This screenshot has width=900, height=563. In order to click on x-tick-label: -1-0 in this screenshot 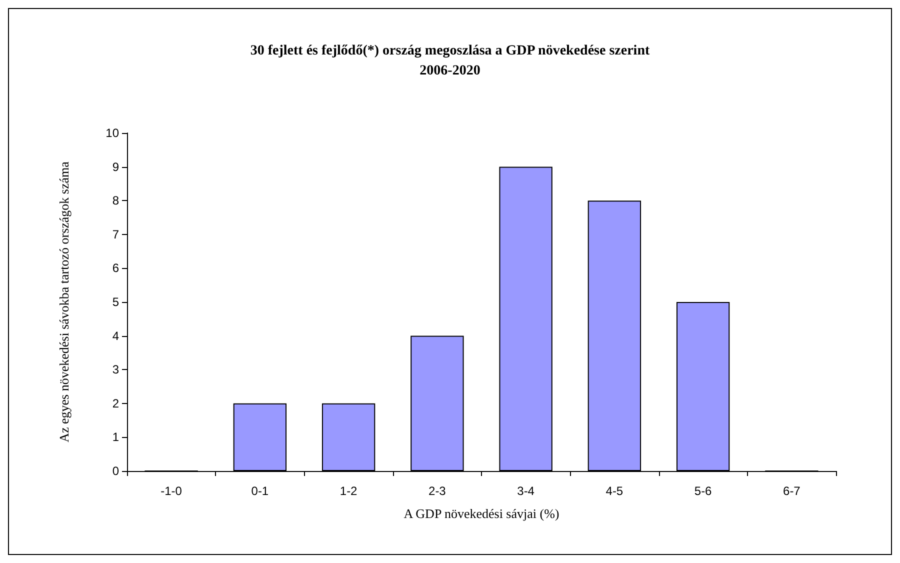, I will do `click(171, 491)`.